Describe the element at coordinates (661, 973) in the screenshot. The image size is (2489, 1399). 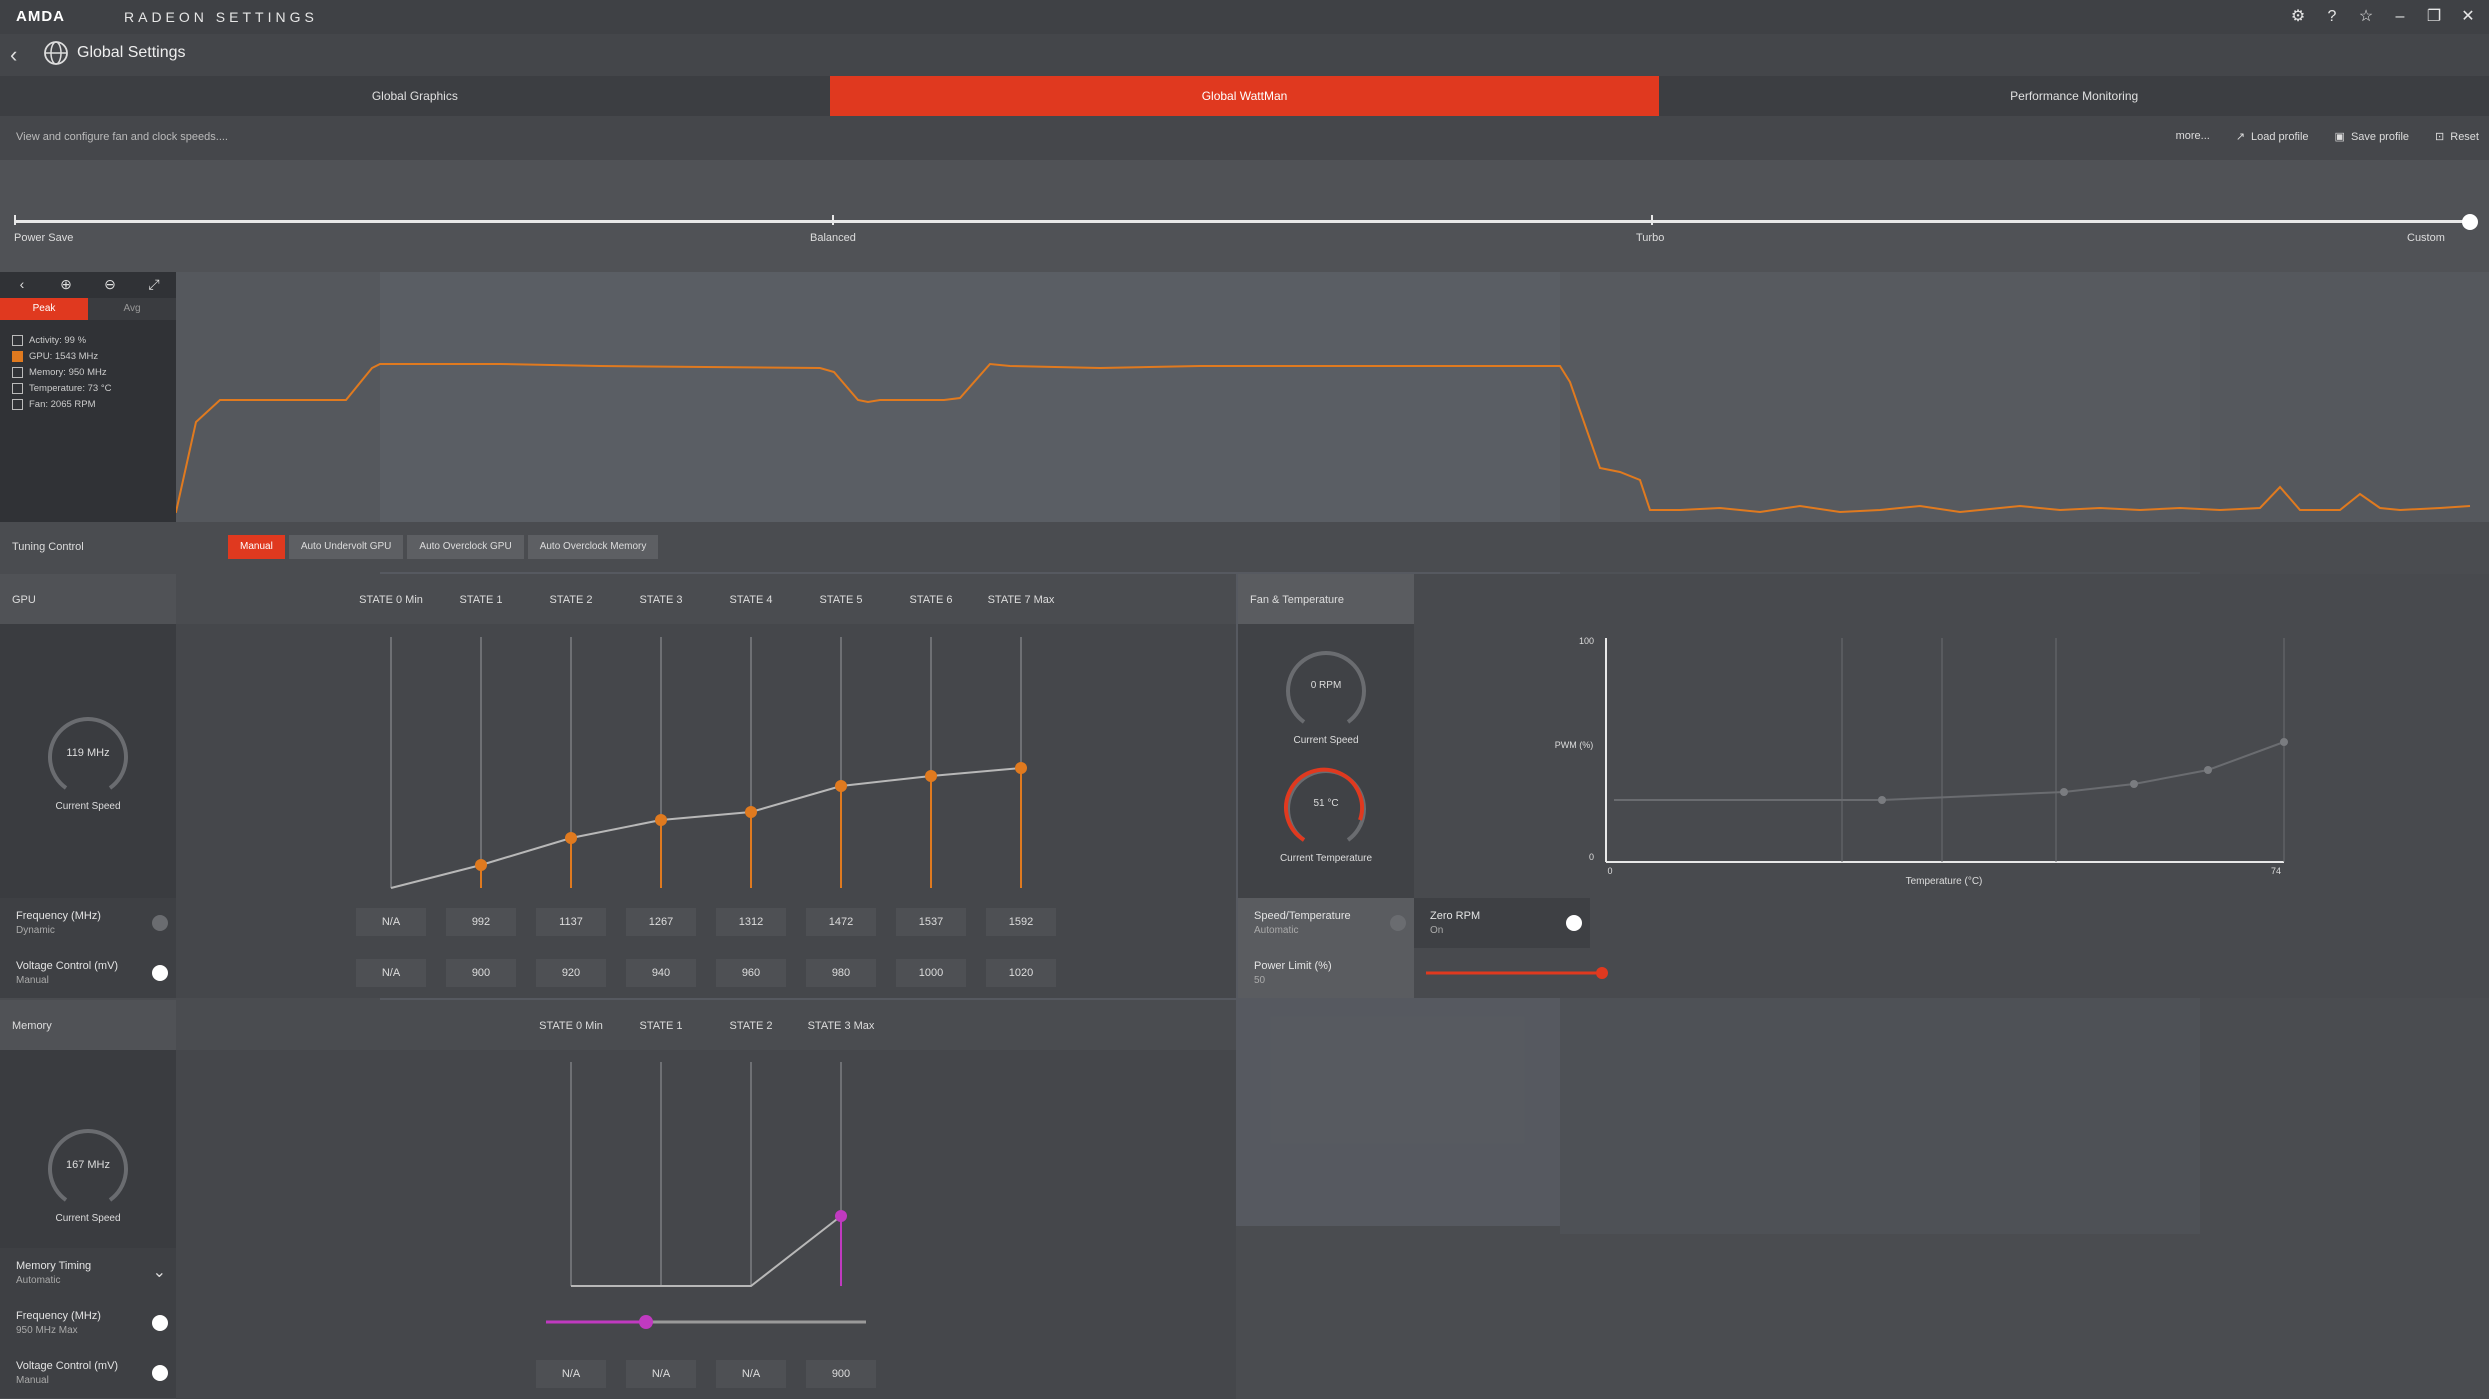
I see `gpu-voltage-cell: 940` at that location.